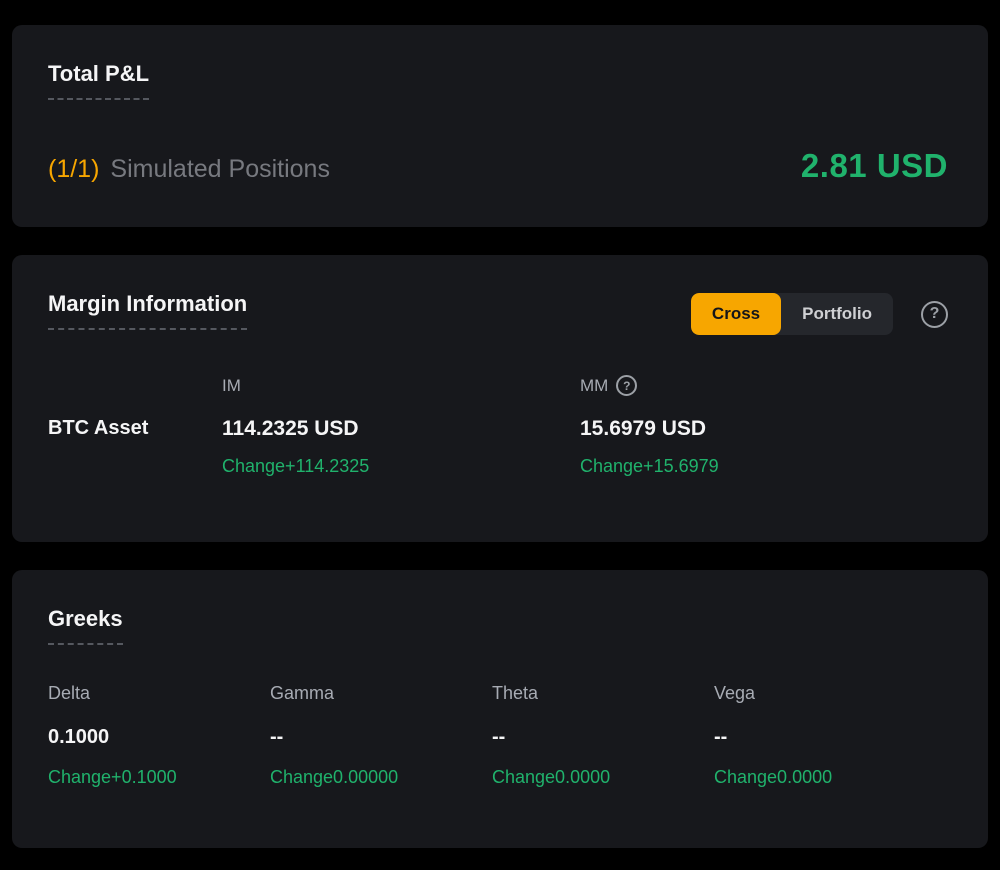 This screenshot has height=870, width=1000. Describe the element at coordinates (736, 314) in the screenshot. I see `cross-toggle-button: Cross` at that location.